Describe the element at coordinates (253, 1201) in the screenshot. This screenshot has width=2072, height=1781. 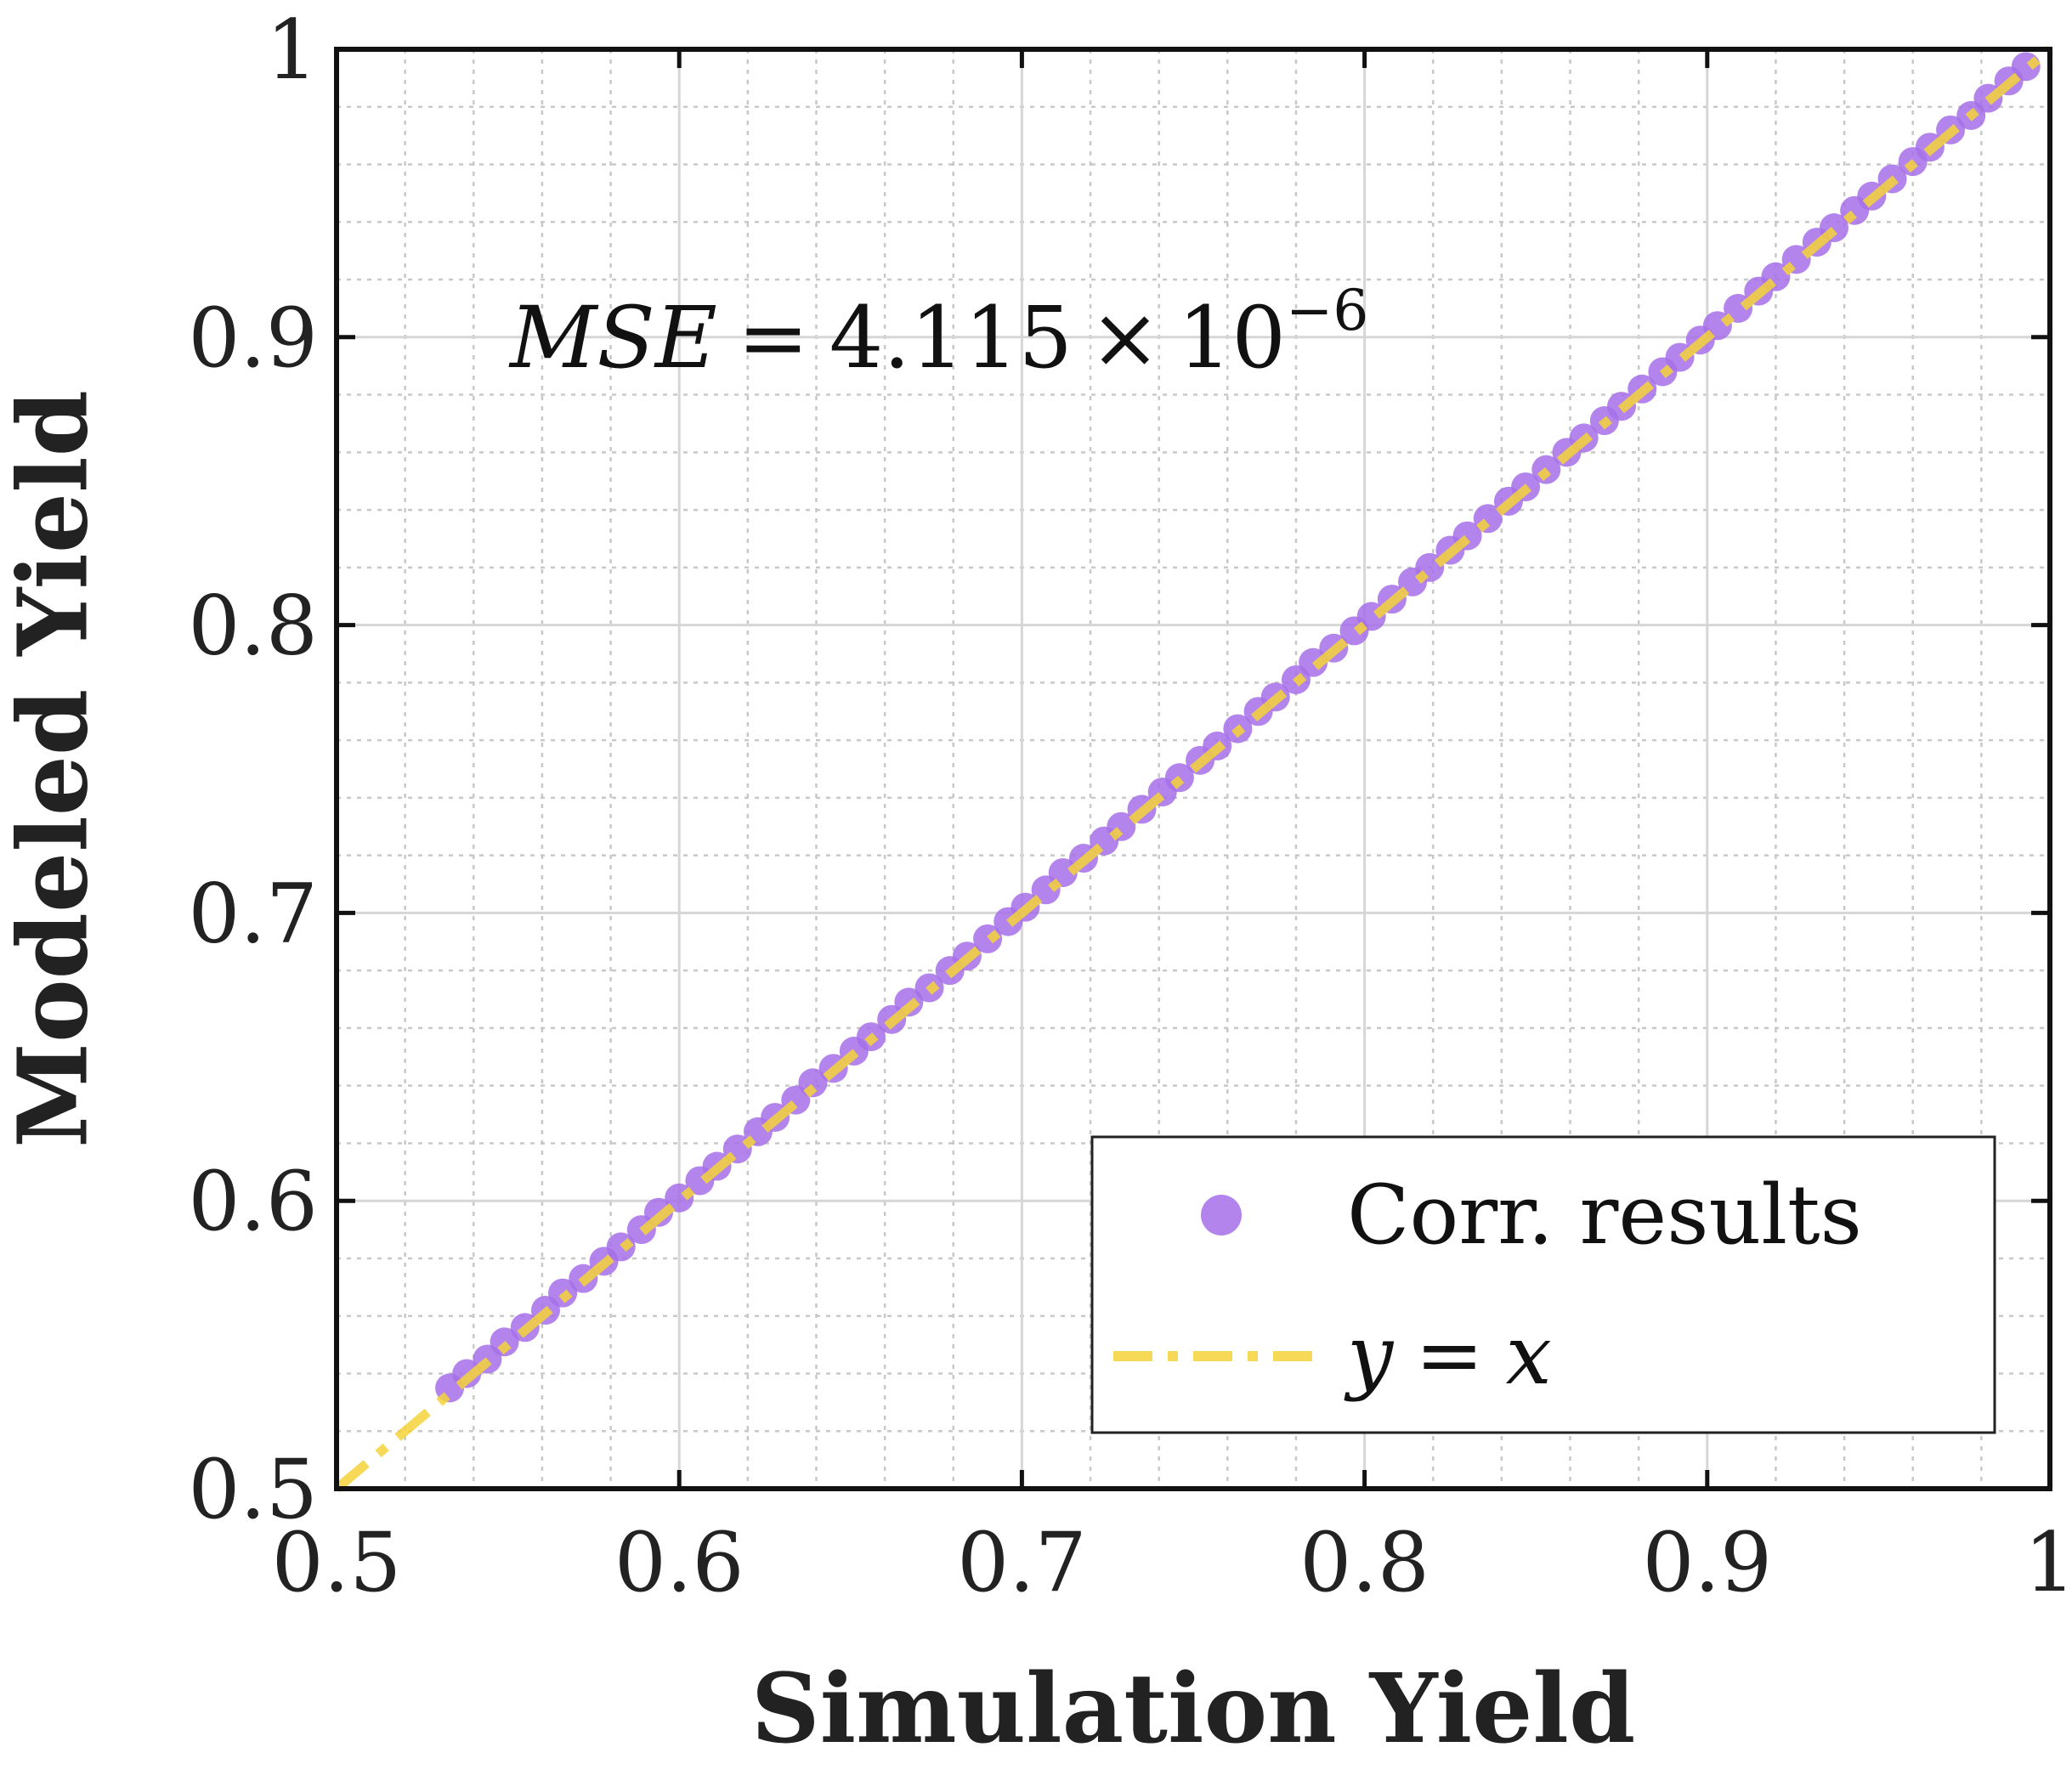
I see `y-tick-label: 0.6` at that location.